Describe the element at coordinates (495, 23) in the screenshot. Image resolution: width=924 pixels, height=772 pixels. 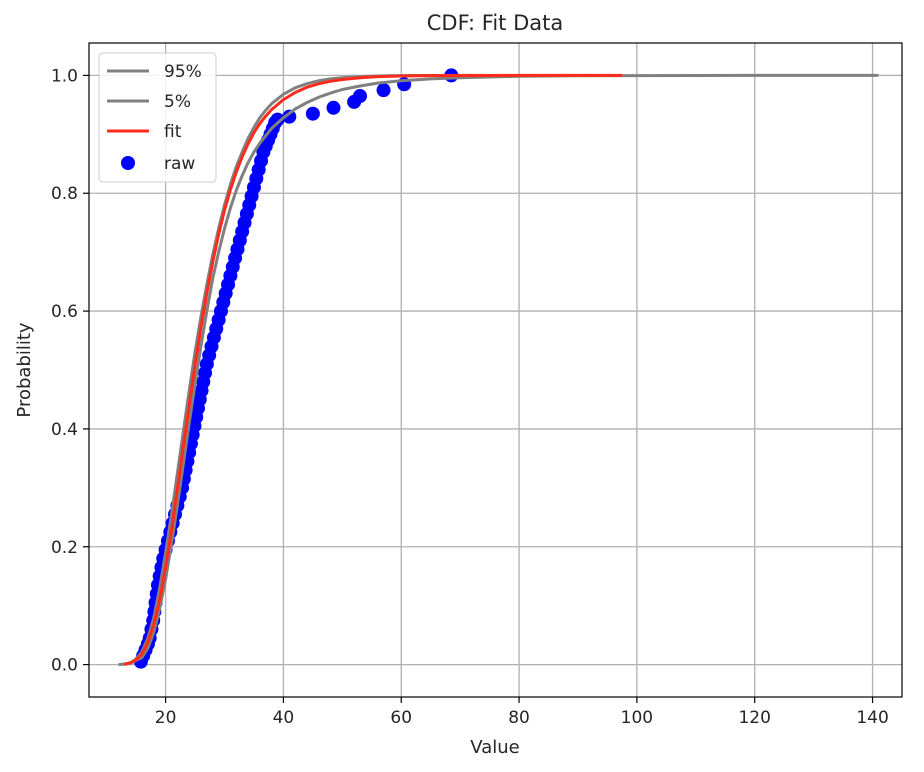
I see `chart-title: CDF: Fit Data` at that location.